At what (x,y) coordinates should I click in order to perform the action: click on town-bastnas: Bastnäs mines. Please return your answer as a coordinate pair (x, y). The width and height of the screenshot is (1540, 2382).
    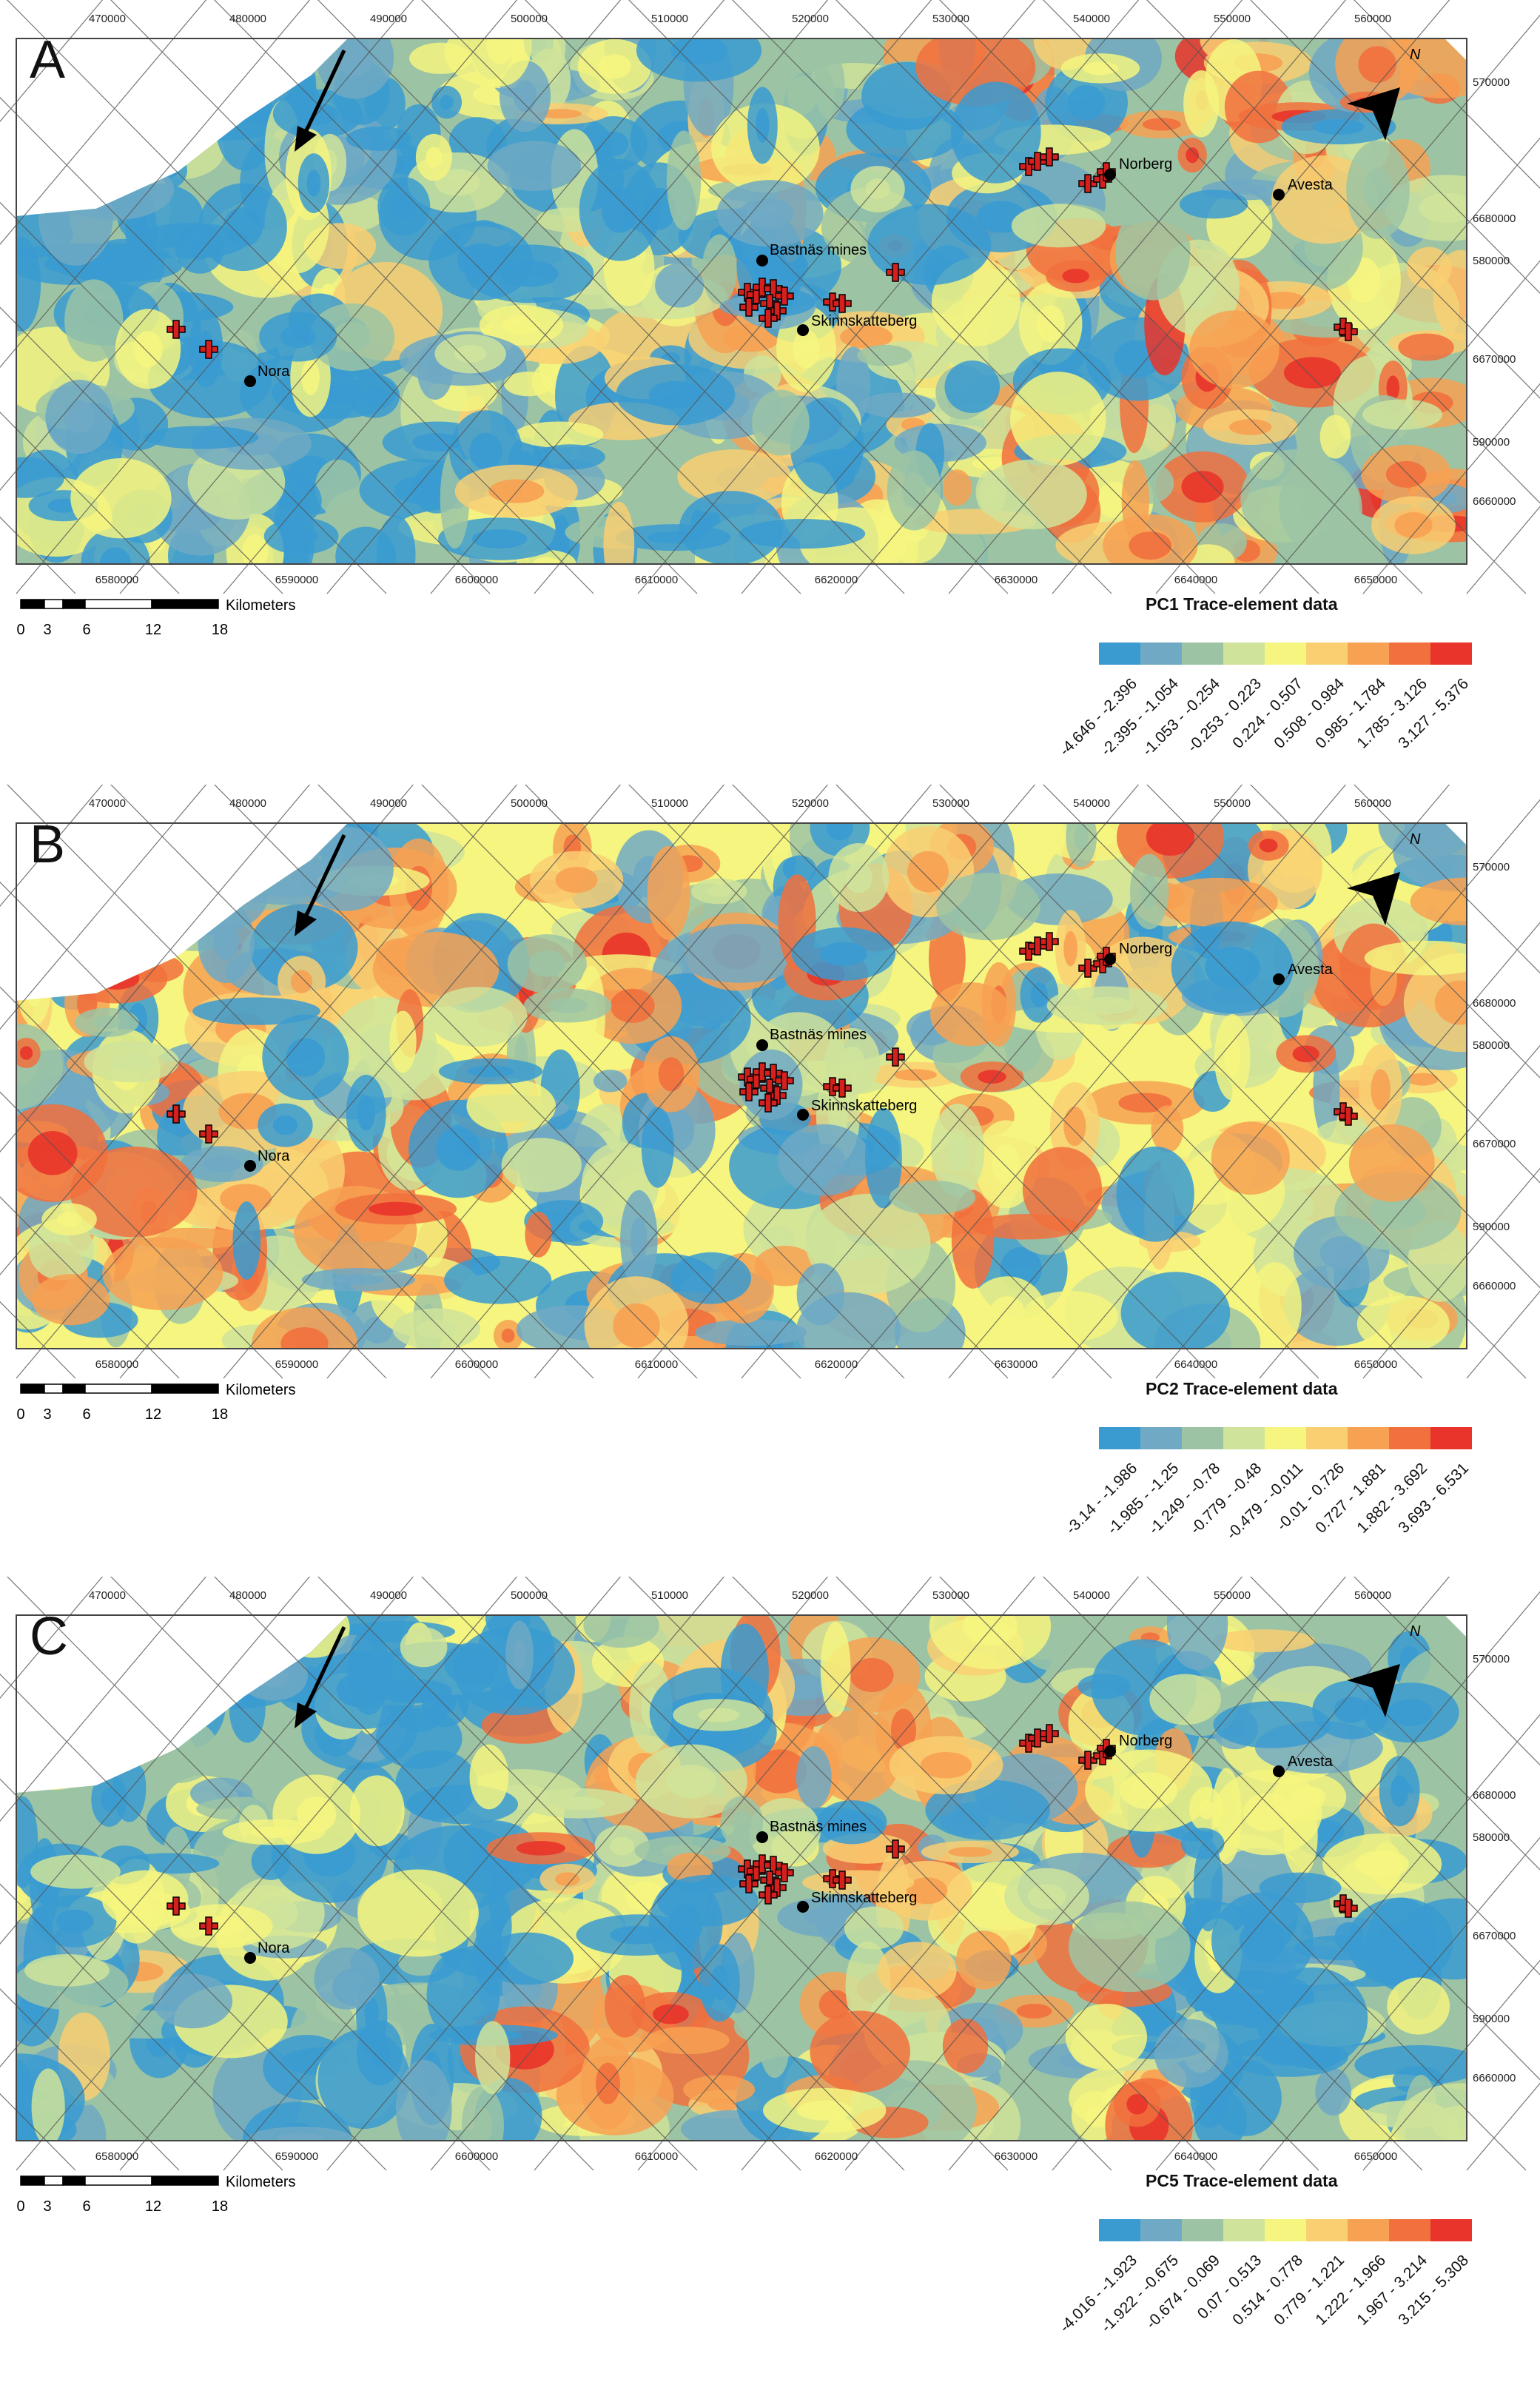
    Looking at the image, I should click on (811, 254).